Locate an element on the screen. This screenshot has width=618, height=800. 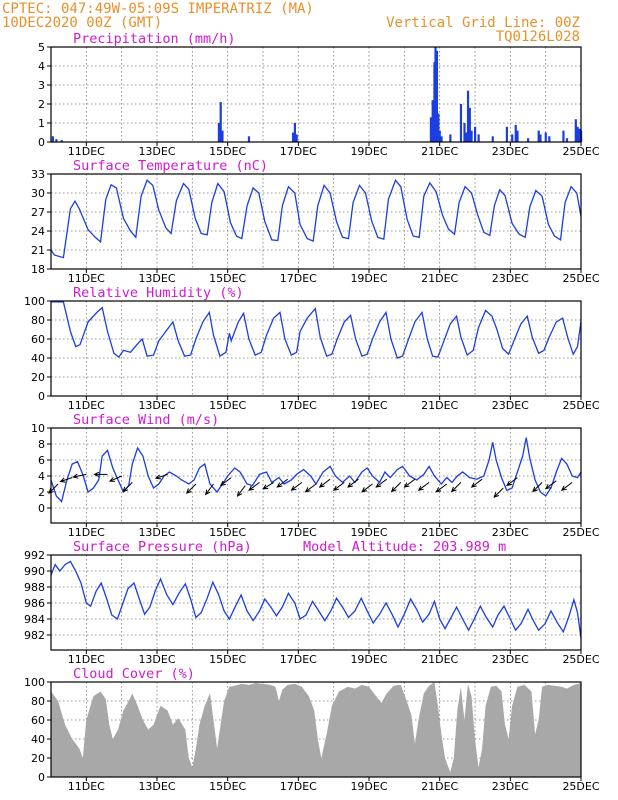
header-model-code: TQ0126L028 is located at coordinates (538, 37).